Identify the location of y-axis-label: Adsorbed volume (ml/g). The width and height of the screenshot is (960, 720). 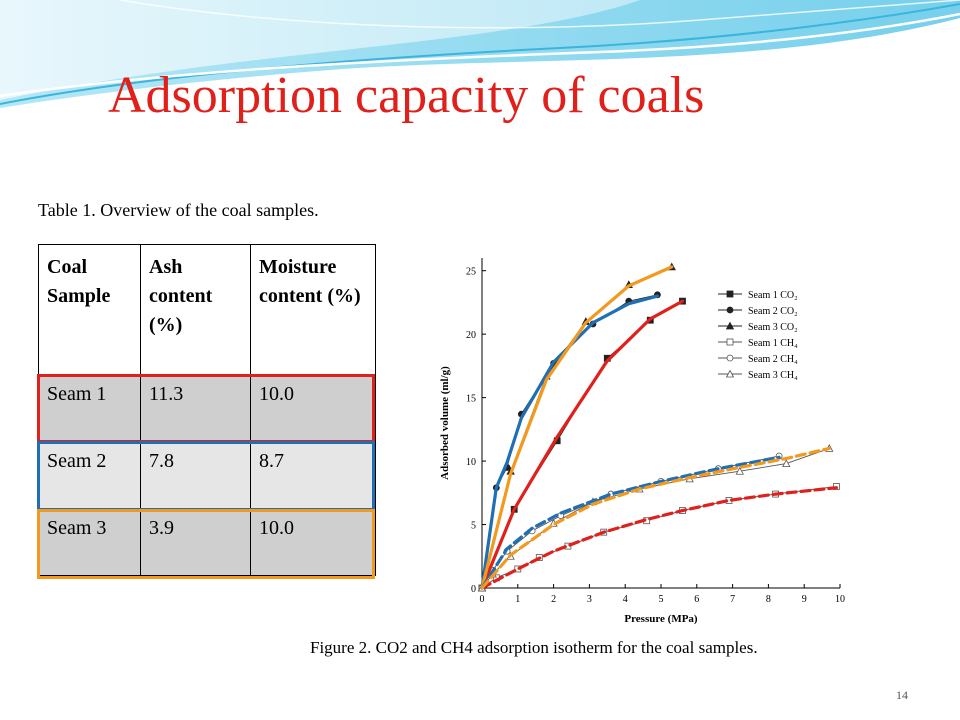
(445, 423).